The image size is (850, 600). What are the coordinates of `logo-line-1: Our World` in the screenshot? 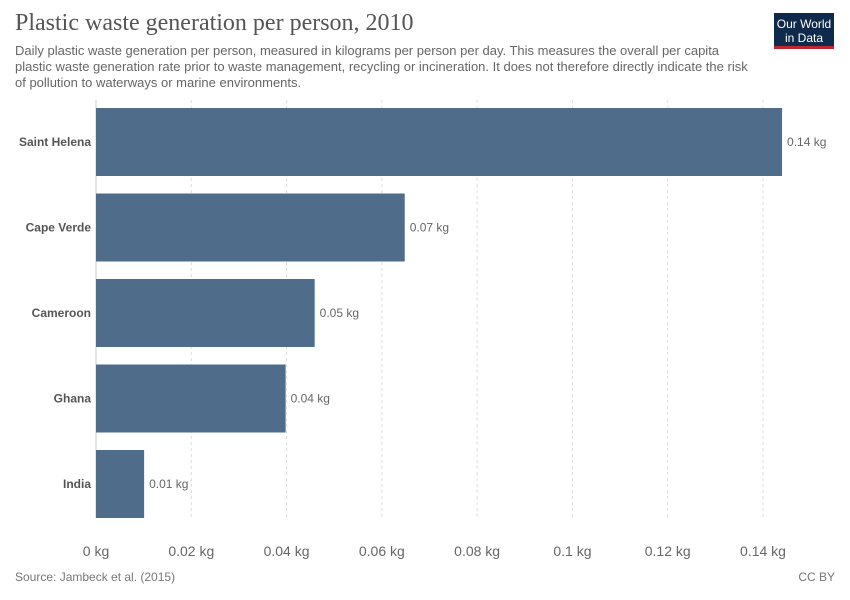 It's located at (804, 24).